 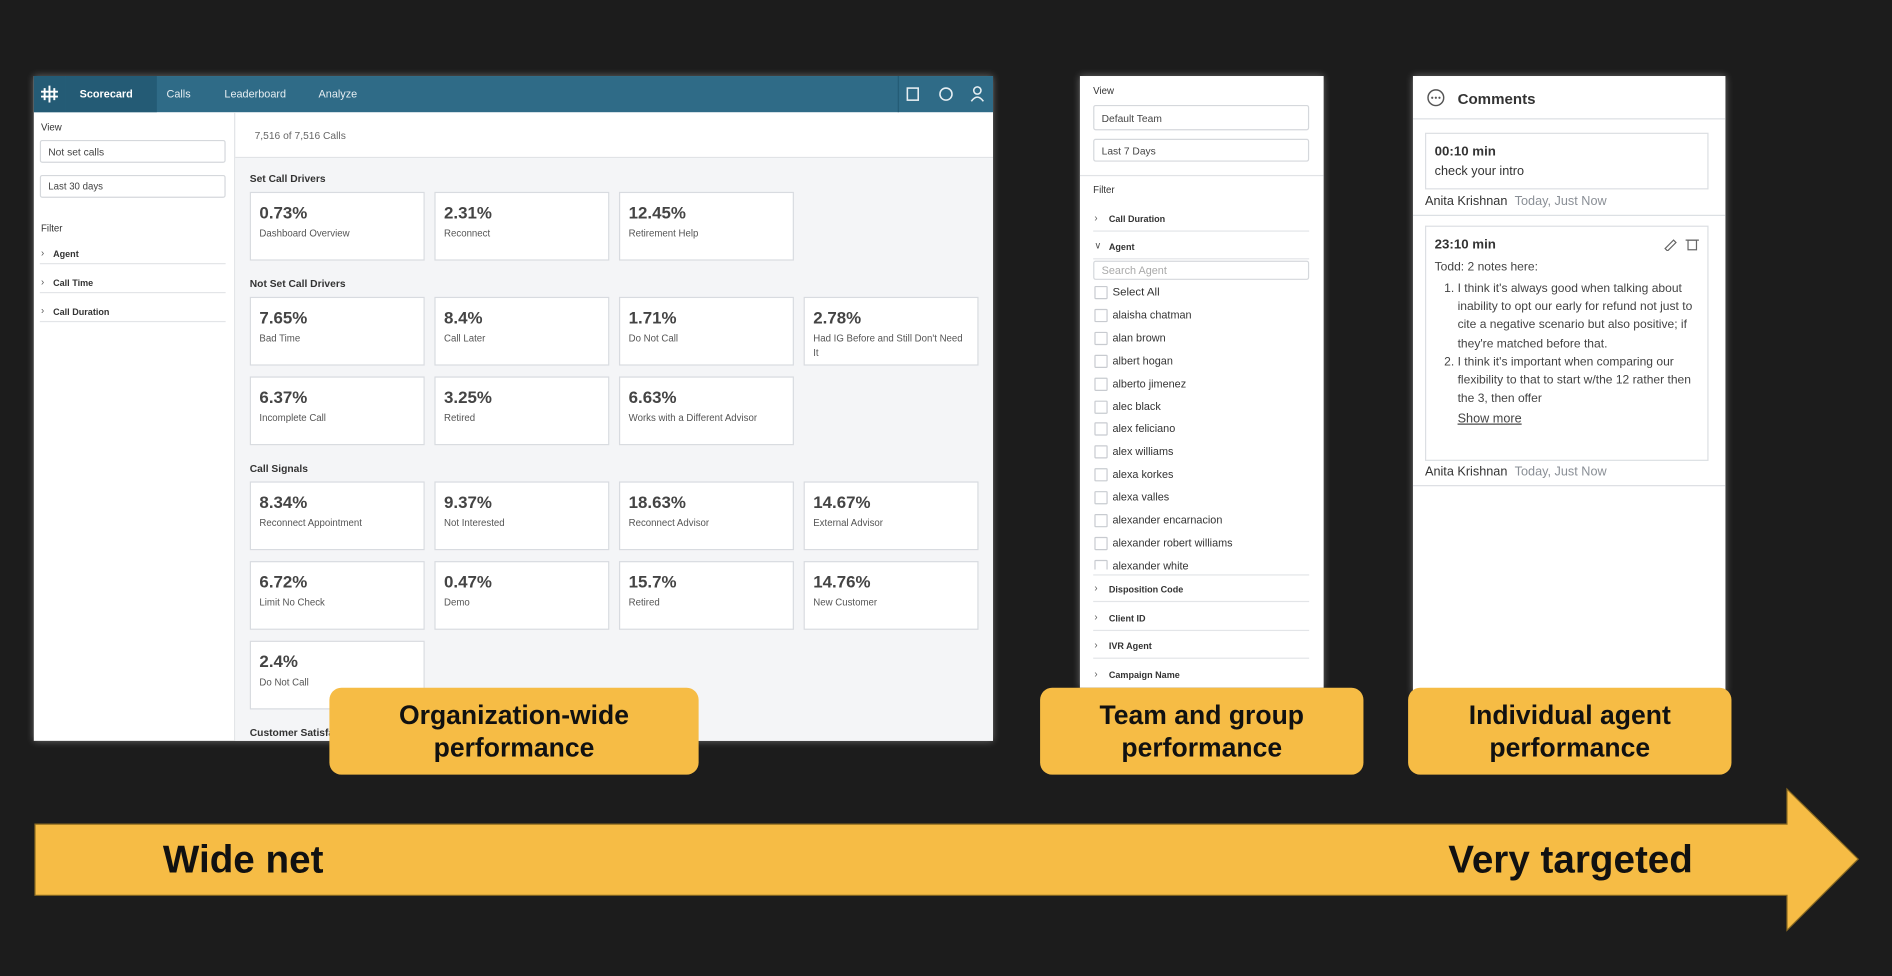 What do you see at coordinates (1144, 674) in the screenshot?
I see `filter-row: Campaign Name` at bounding box center [1144, 674].